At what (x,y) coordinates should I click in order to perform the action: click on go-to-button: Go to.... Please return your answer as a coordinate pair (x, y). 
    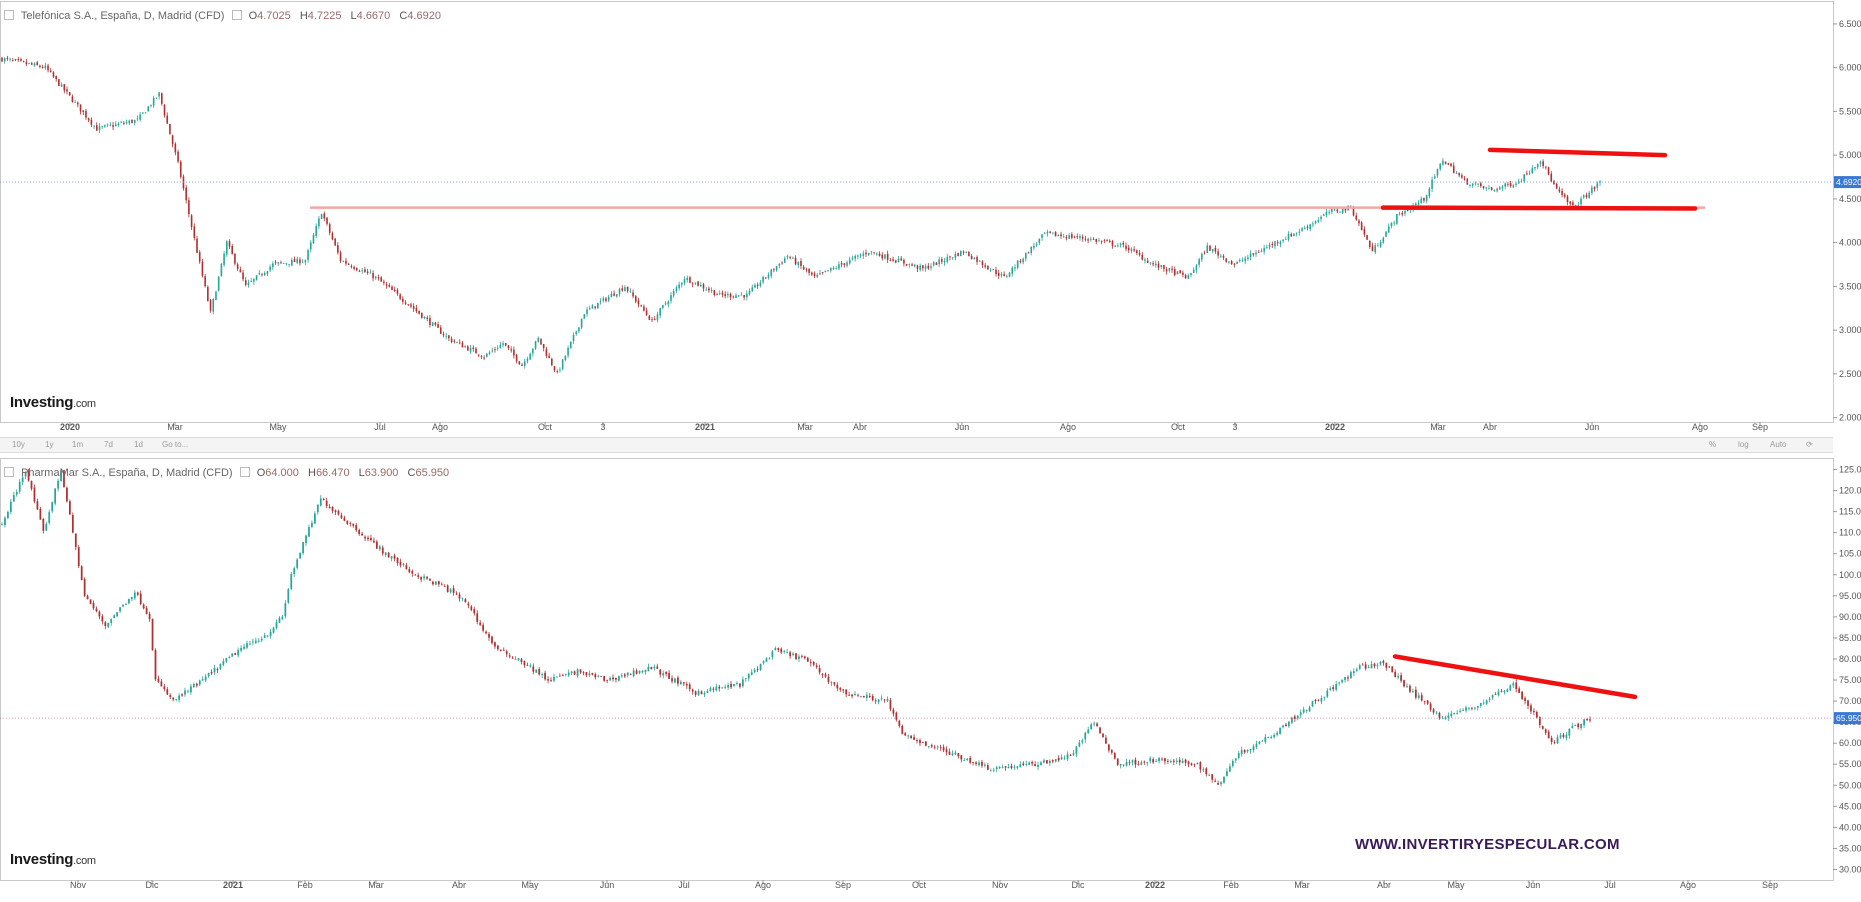
    Looking at the image, I should click on (175, 444).